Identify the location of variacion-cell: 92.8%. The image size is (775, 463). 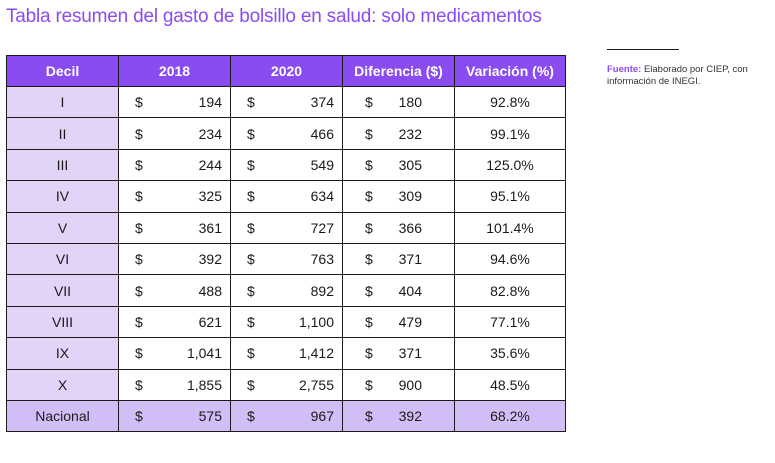
(510, 102).